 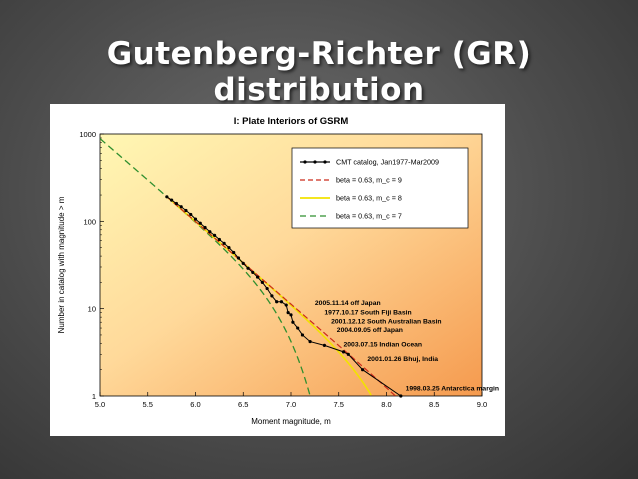 I want to click on event-annotation: 1977.10.17 South Fiji Basin, so click(x=367, y=312).